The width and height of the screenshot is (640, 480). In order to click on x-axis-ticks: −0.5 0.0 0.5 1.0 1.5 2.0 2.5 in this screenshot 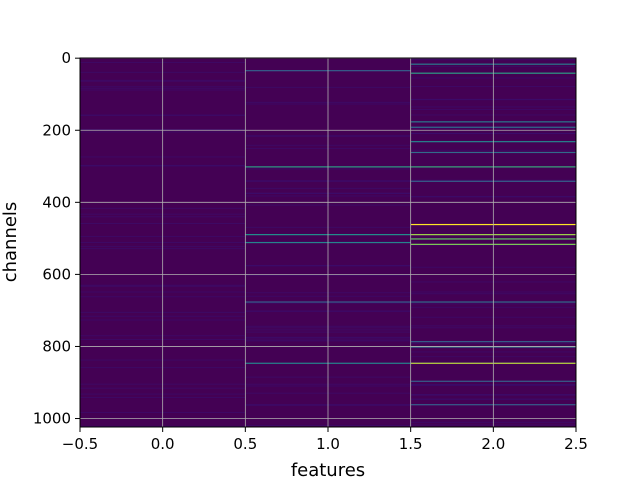, I will do `click(325, 440)`.